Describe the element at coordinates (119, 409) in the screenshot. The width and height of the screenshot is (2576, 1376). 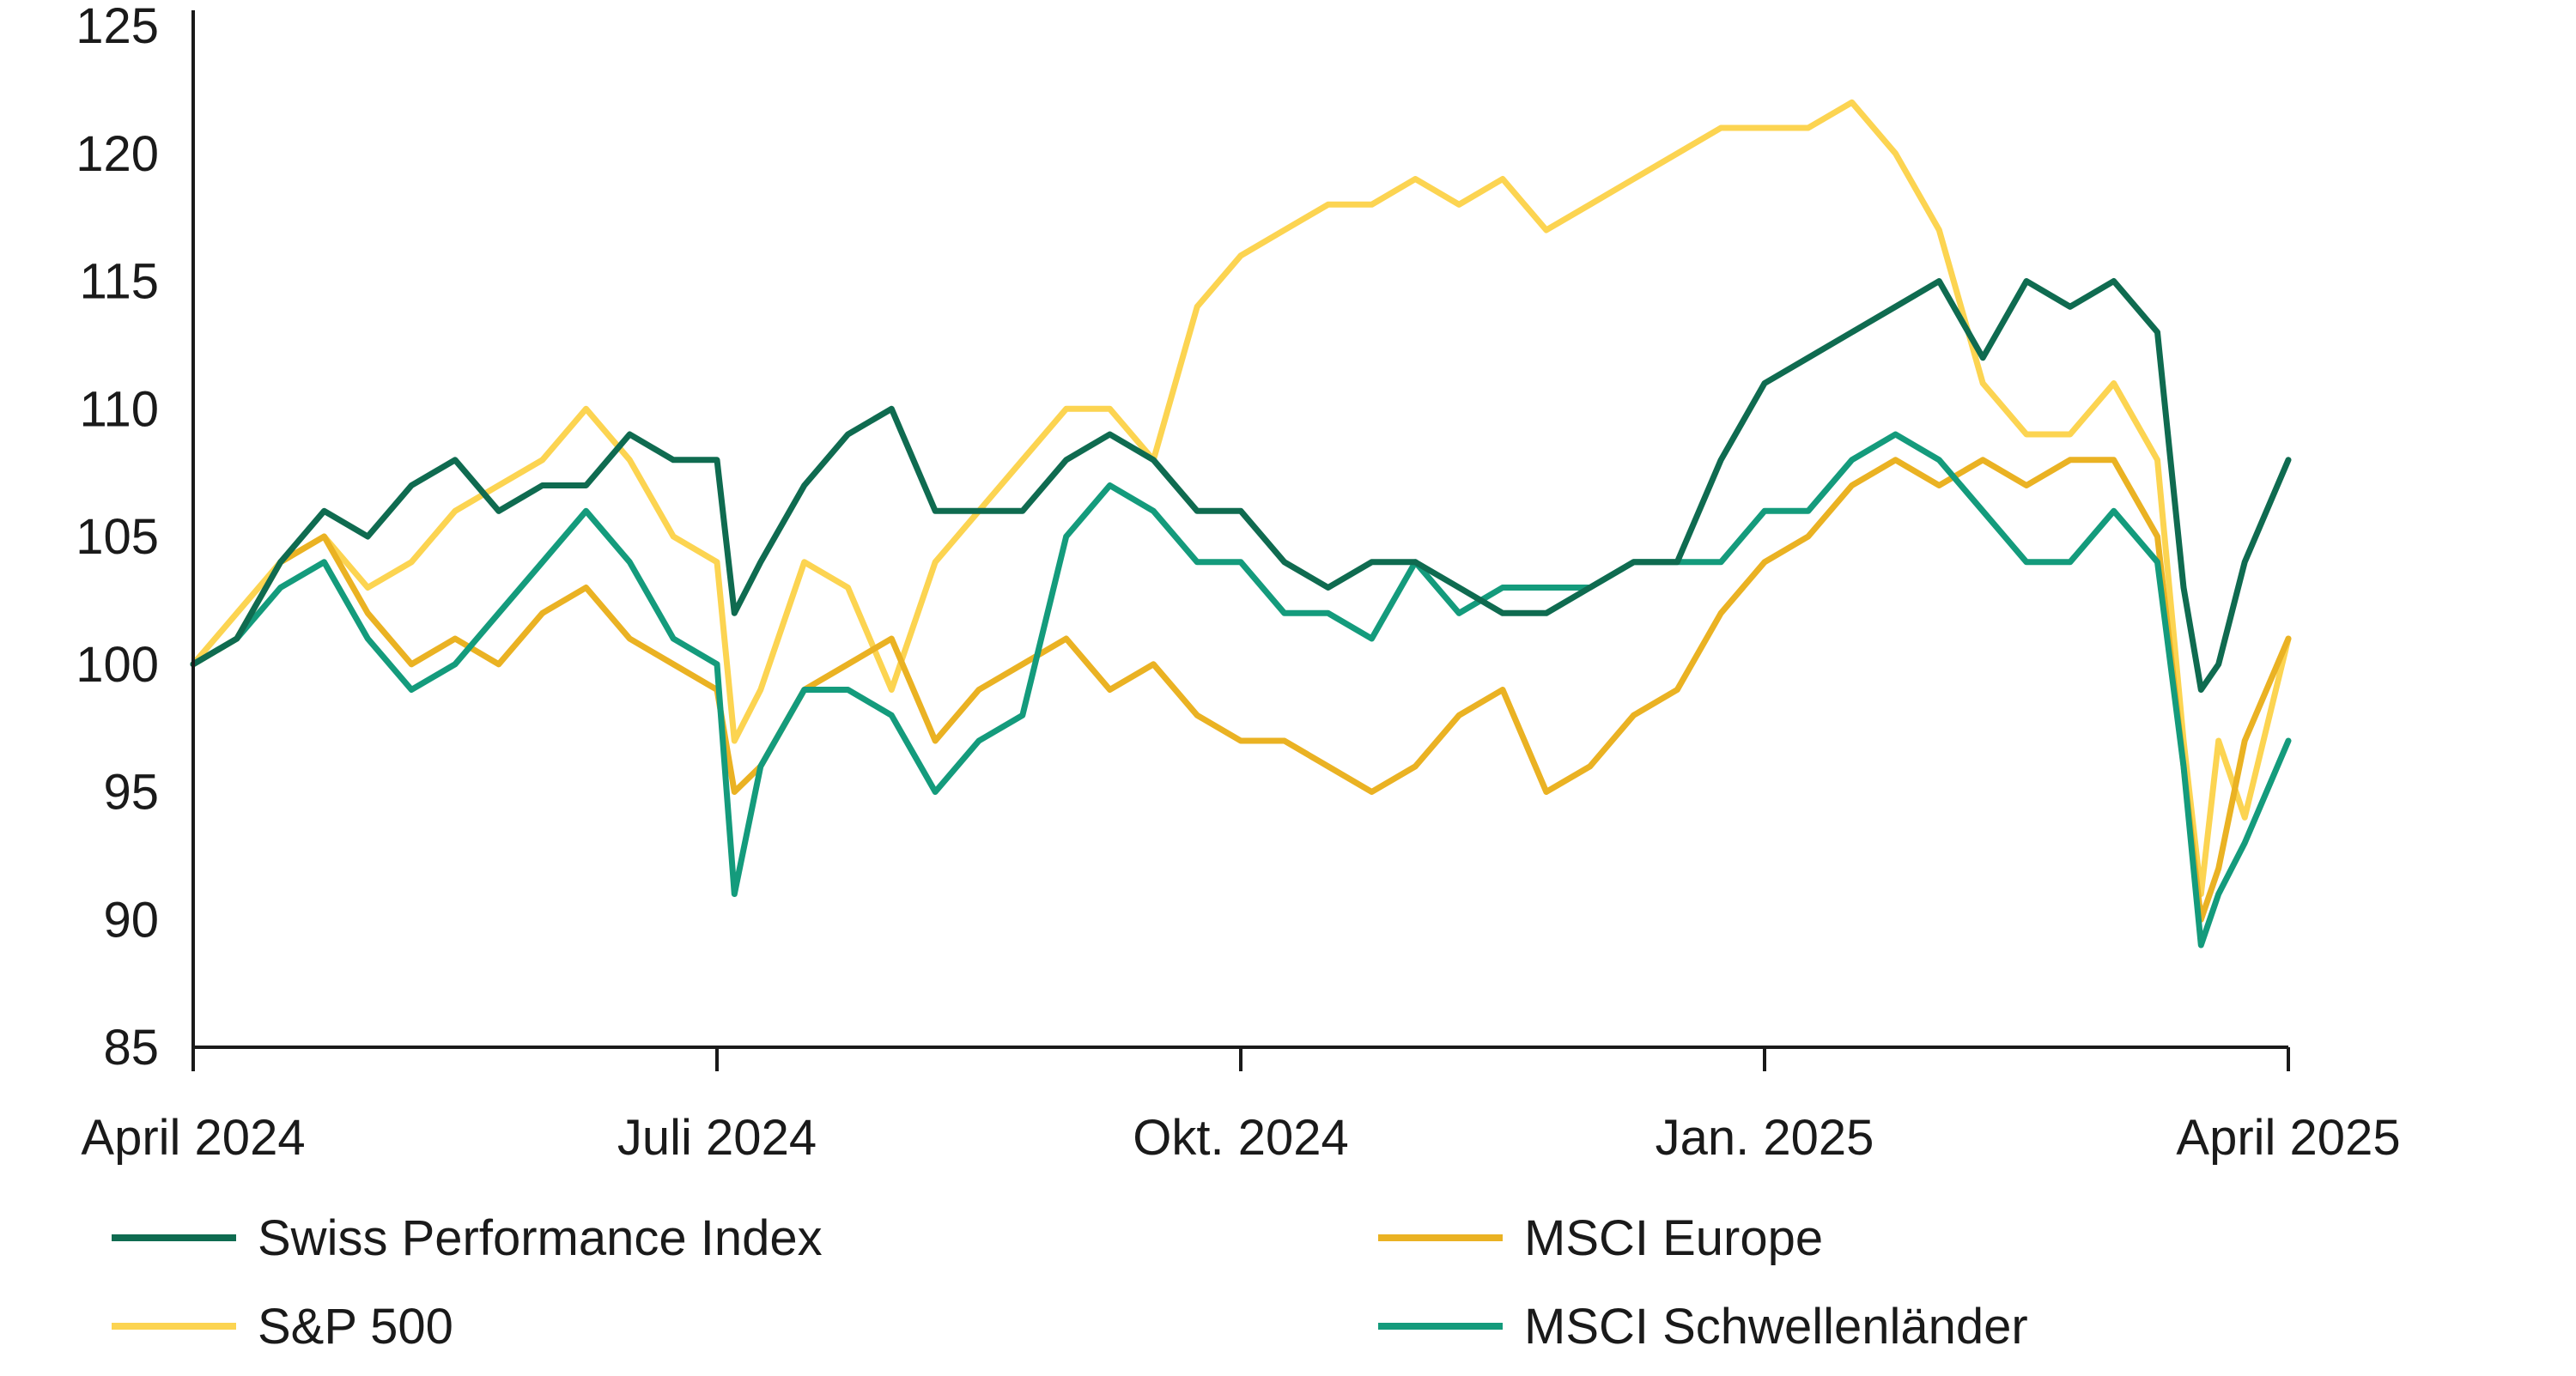
I see `y-tick-label: 110` at that location.